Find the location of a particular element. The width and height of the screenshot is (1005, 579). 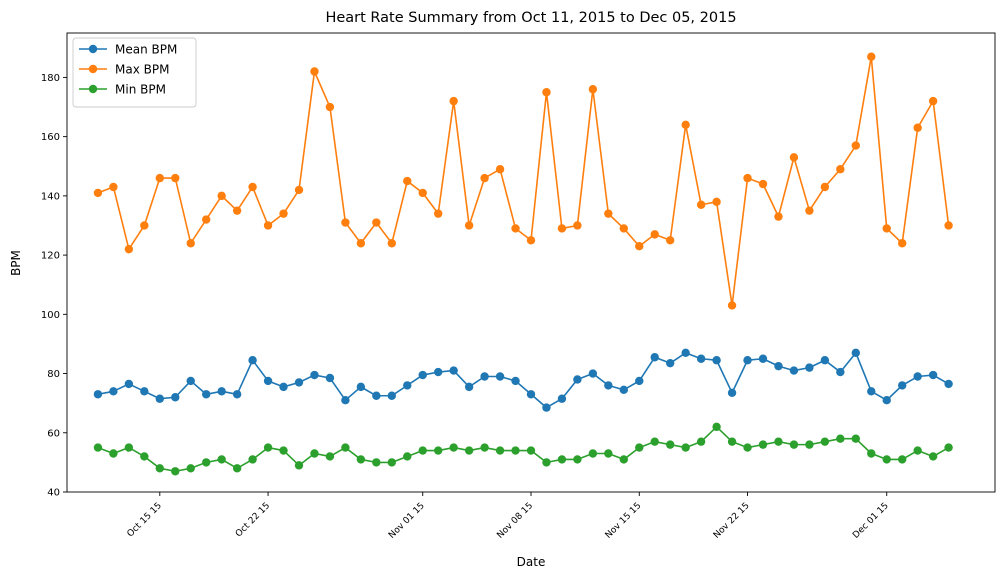

legend-item: Mean BPM is located at coordinates (128, 49).